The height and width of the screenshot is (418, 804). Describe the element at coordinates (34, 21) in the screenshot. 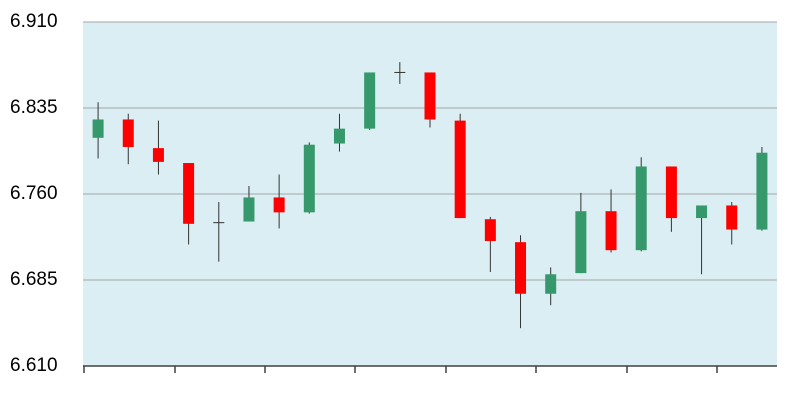

I see `y-tick-label: 6.910` at that location.